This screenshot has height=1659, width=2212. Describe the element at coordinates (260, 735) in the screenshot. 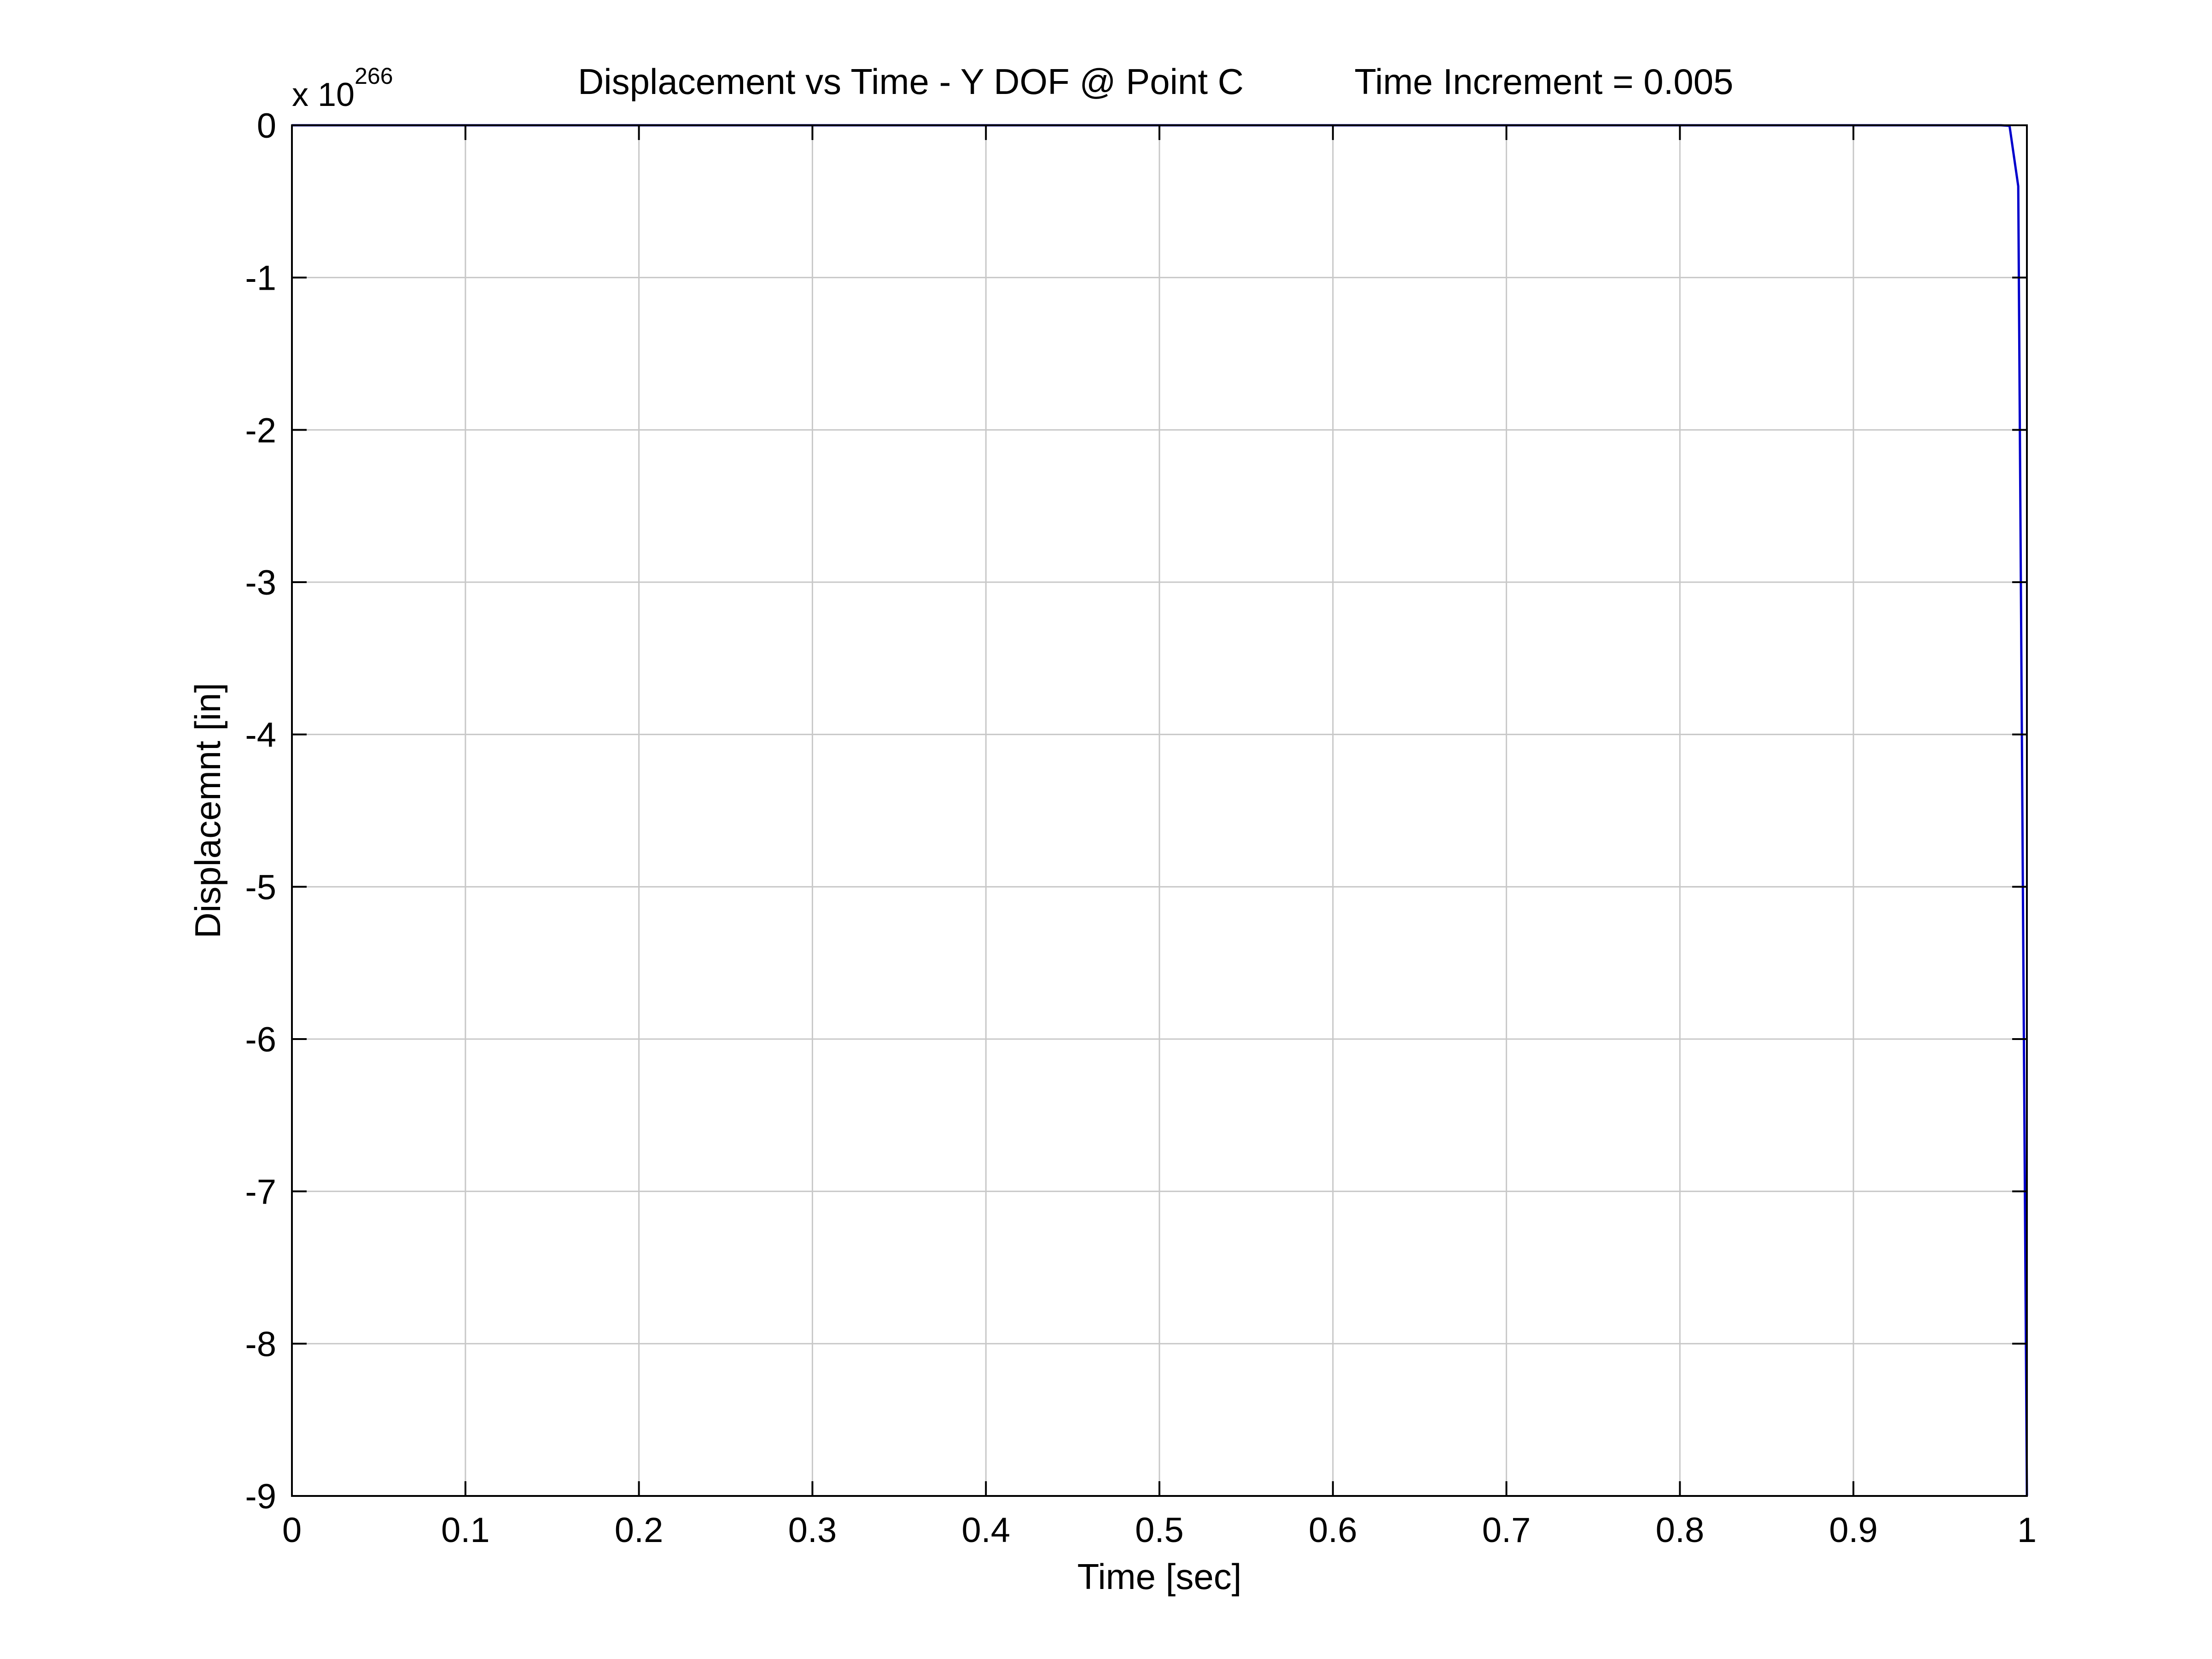

I see `y-tick-label: -4` at that location.